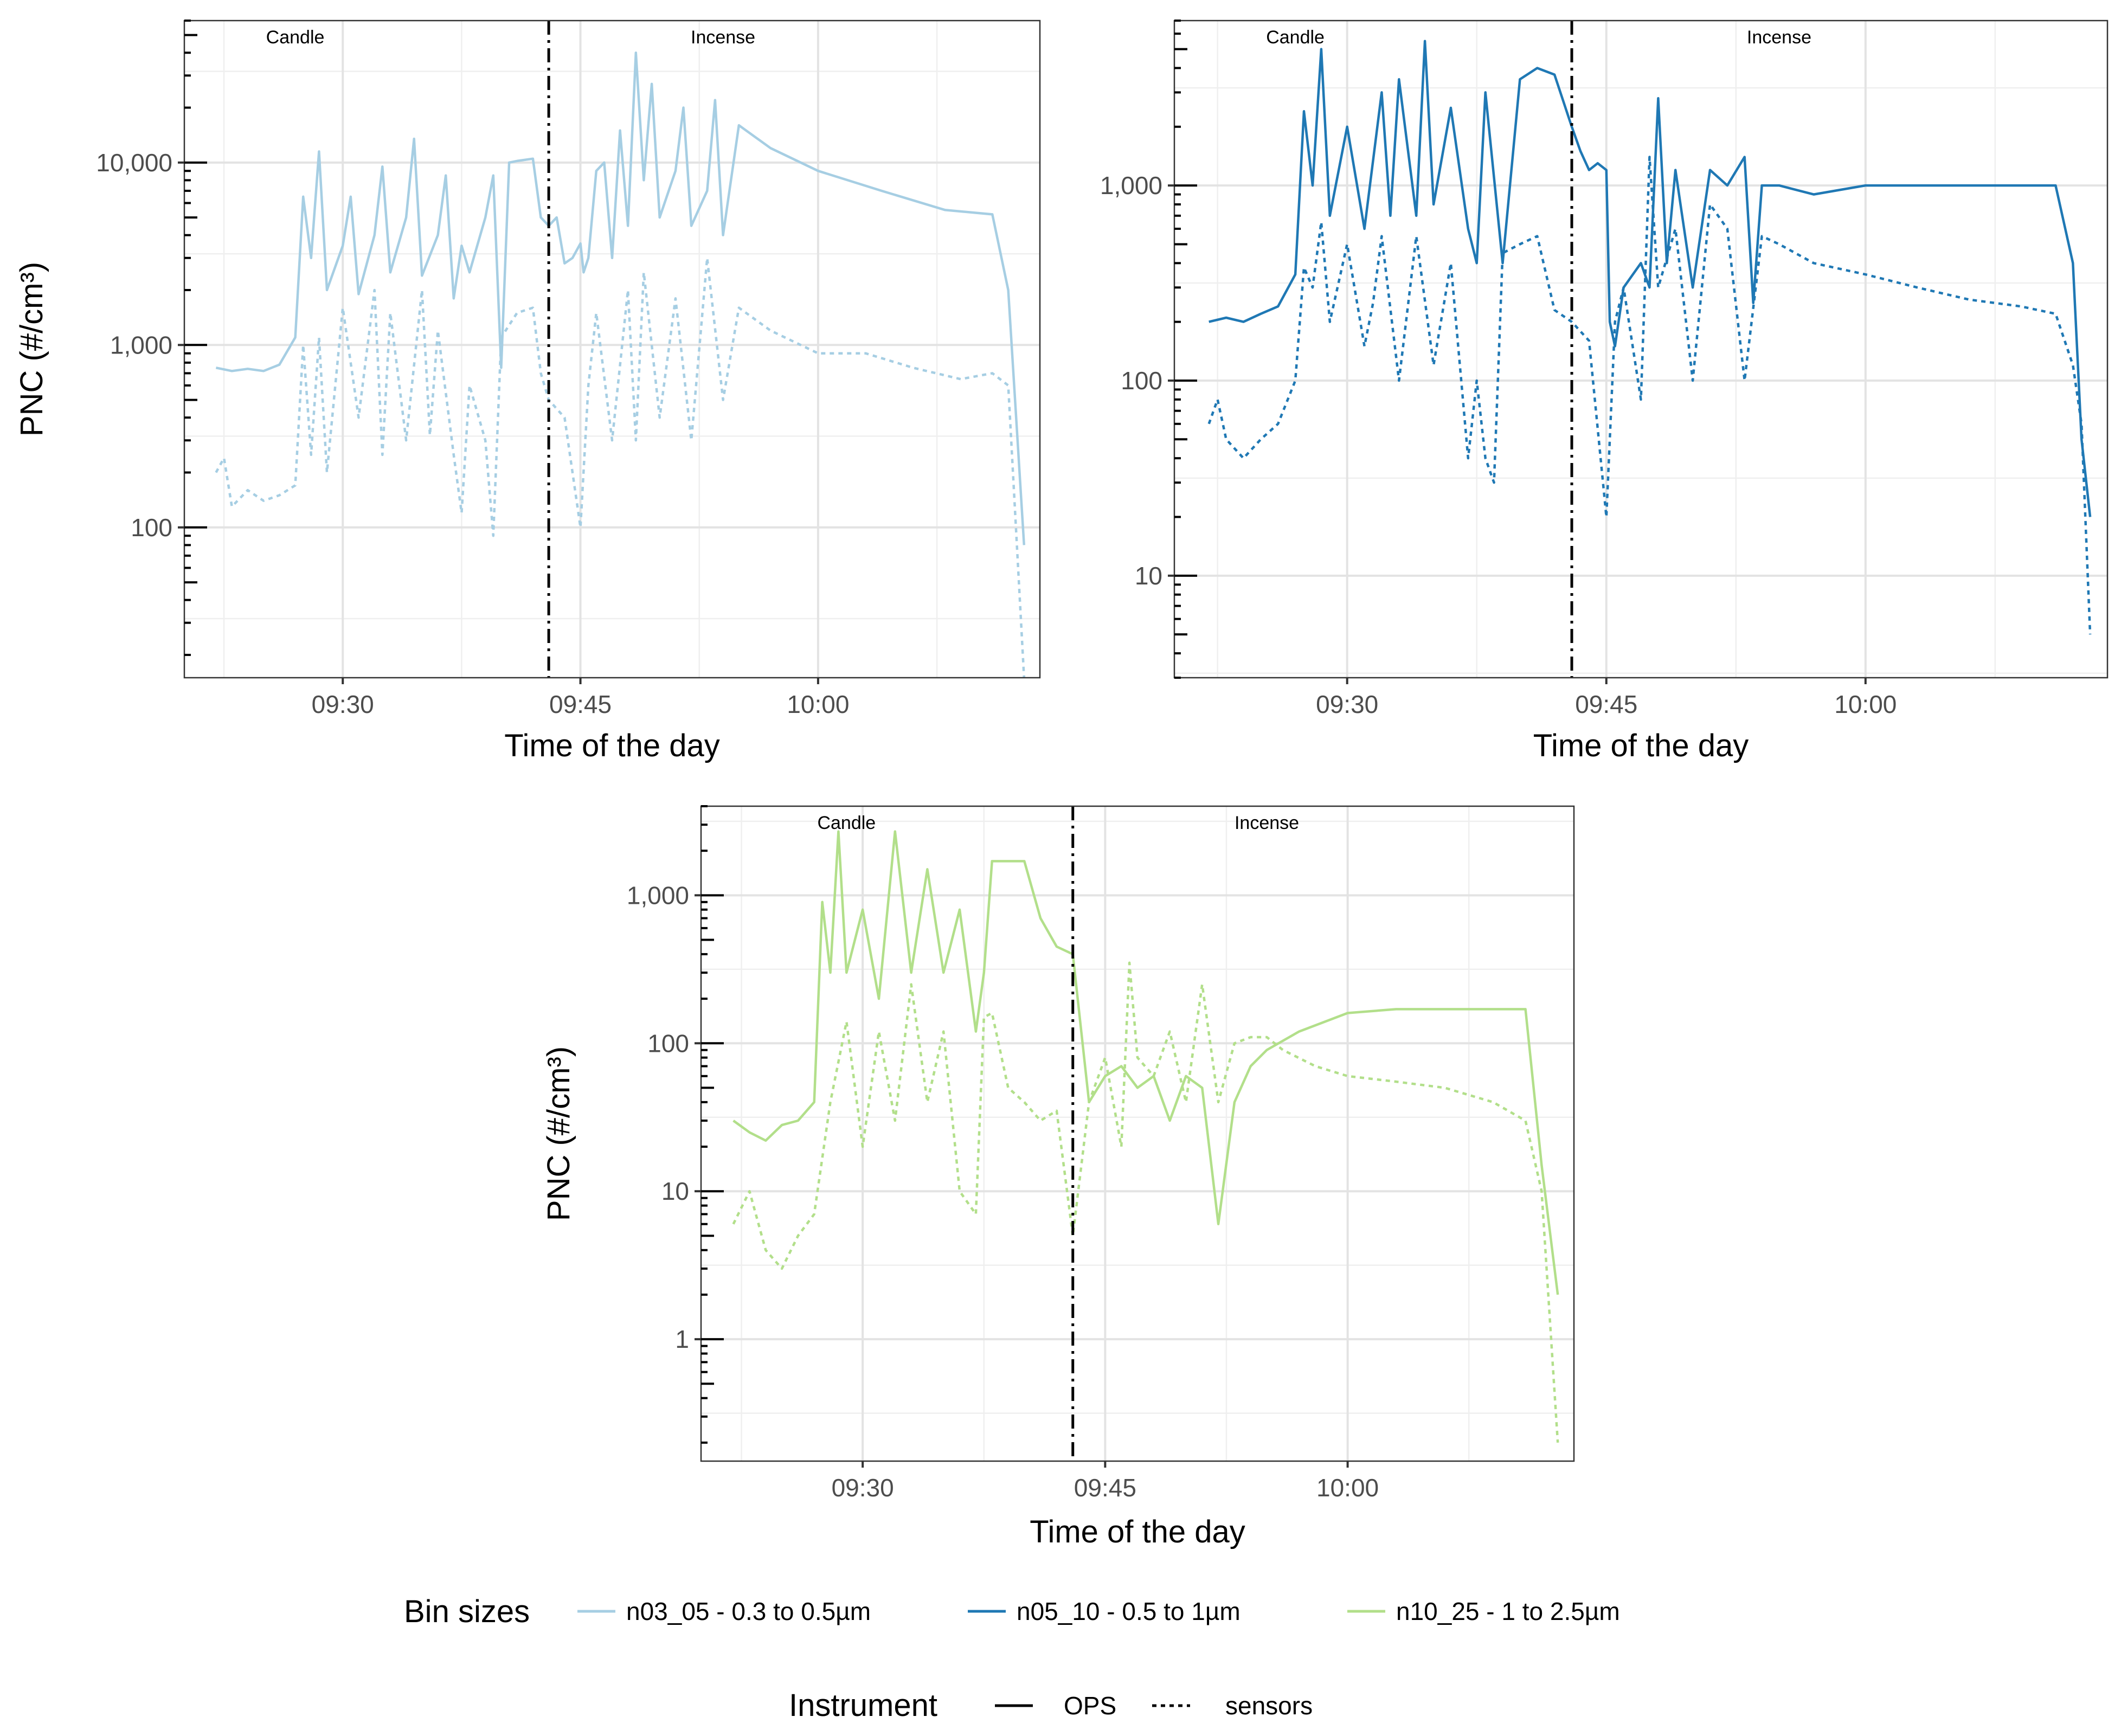 Image resolution: width=2121 pixels, height=1736 pixels. What do you see at coordinates (1269, 1706) in the screenshot?
I see `legend-instrument-label-sensors: sensors` at bounding box center [1269, 1706].